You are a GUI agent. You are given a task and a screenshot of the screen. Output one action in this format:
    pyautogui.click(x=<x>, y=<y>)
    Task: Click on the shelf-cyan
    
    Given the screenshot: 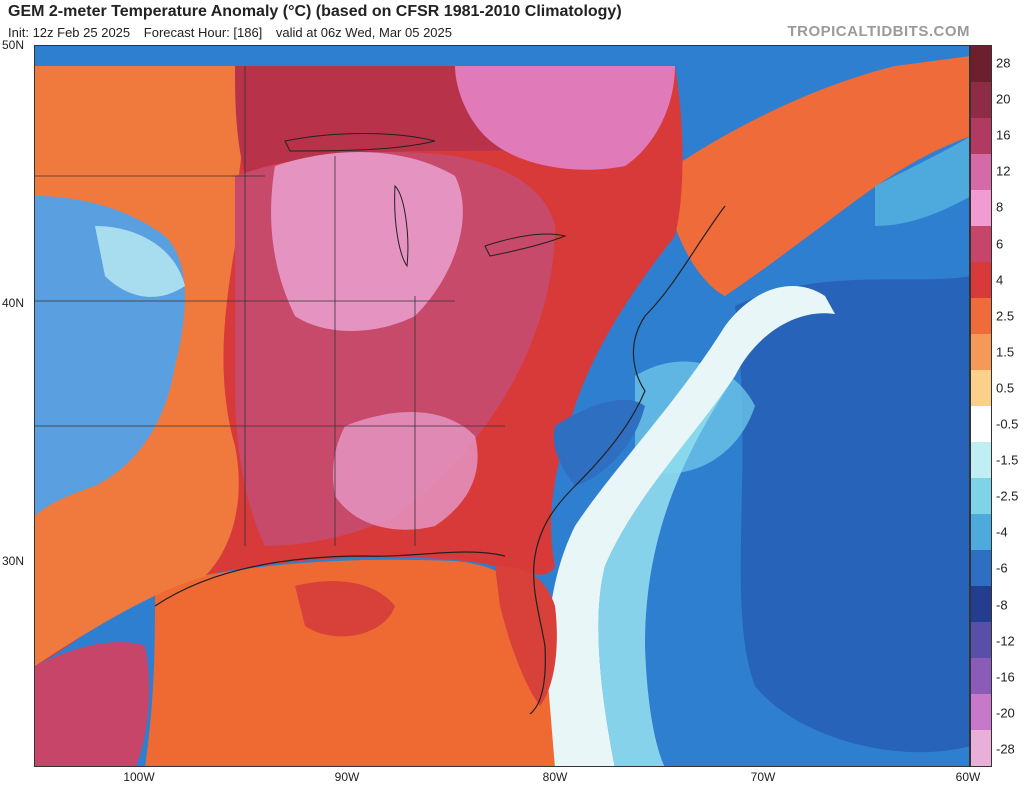 What is the action you would take?
    pyautogui.click(x=666, y=571)
    